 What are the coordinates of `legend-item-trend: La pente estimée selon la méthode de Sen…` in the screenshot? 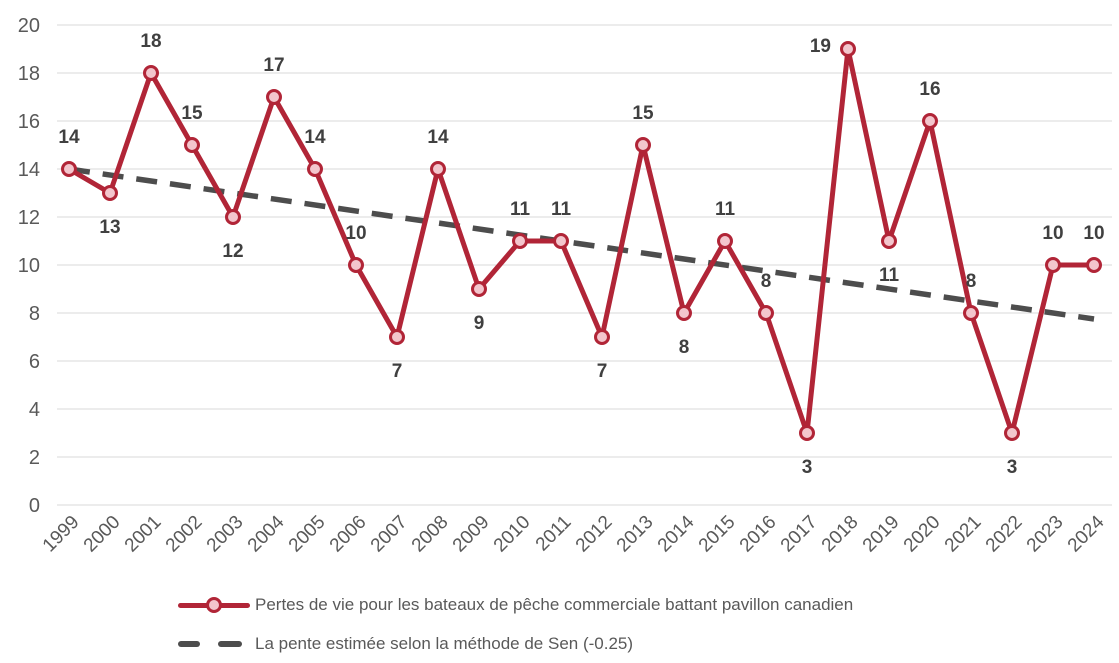 It's located at (515, 643).